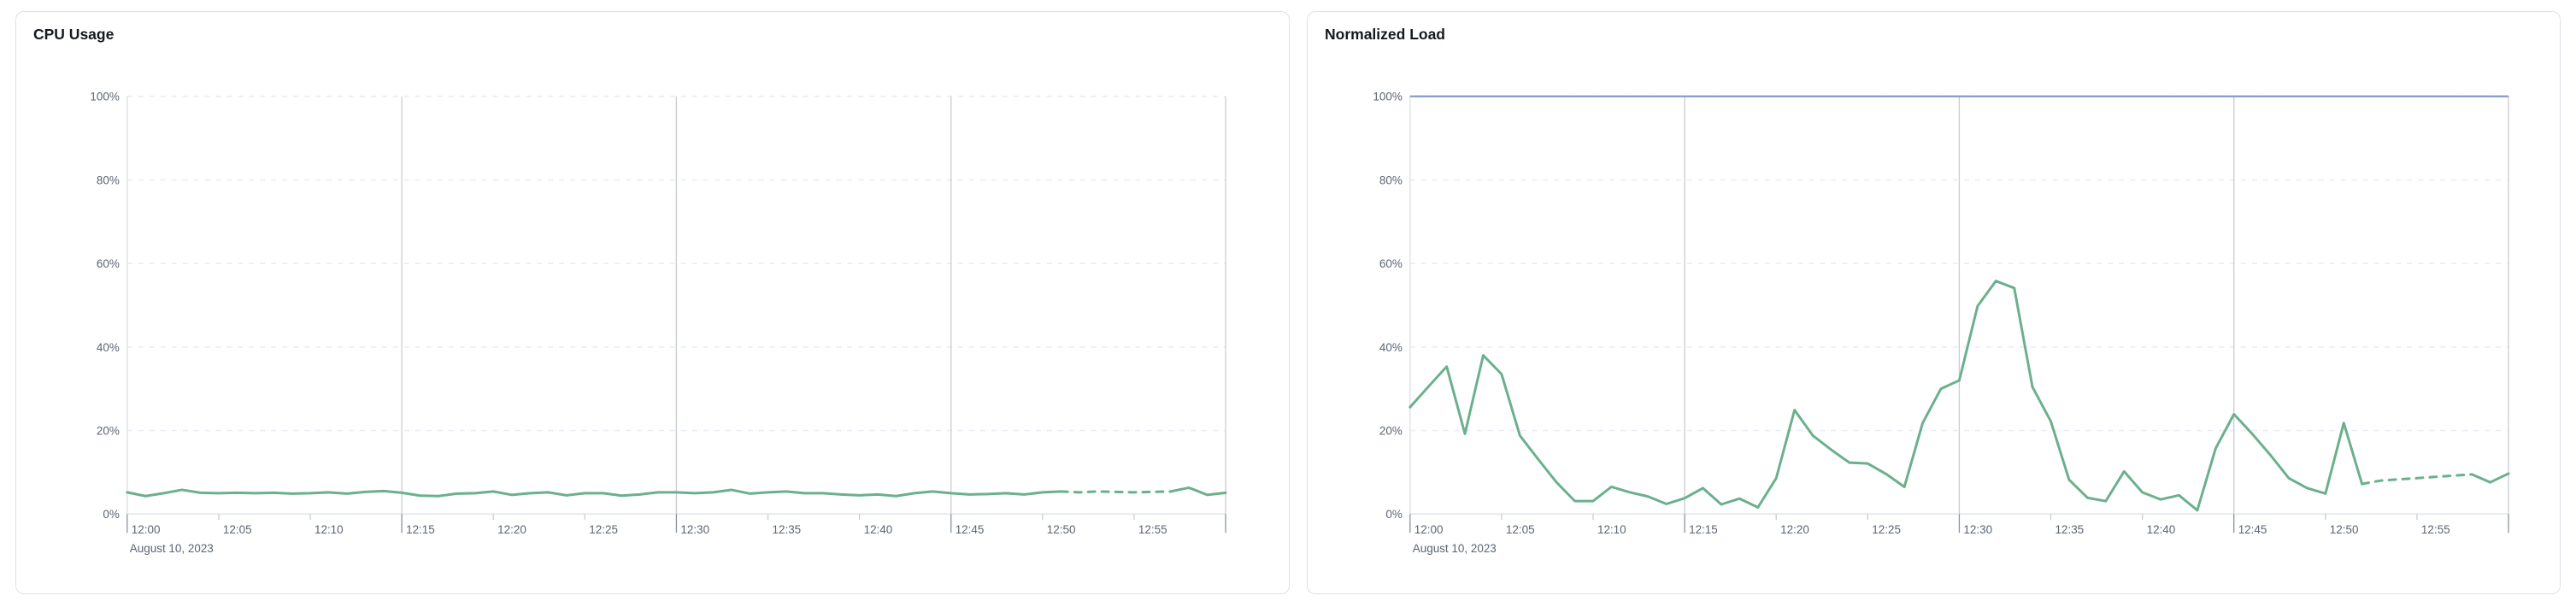 This screenshot has height=607, width=2576. Describe the element at coordinates (1385, 34) in the screenshot. I see `normalized-load-title: Normalized Load` at that location.